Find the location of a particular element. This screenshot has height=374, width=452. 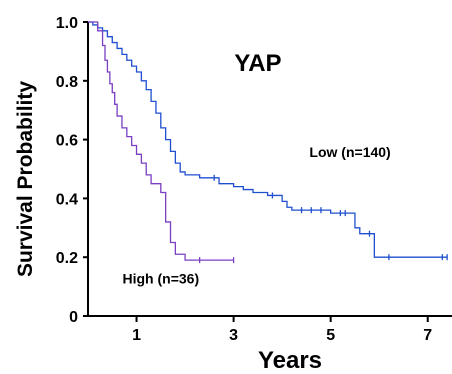

y-tick-label: 0 is located at coordinates (73, 317).